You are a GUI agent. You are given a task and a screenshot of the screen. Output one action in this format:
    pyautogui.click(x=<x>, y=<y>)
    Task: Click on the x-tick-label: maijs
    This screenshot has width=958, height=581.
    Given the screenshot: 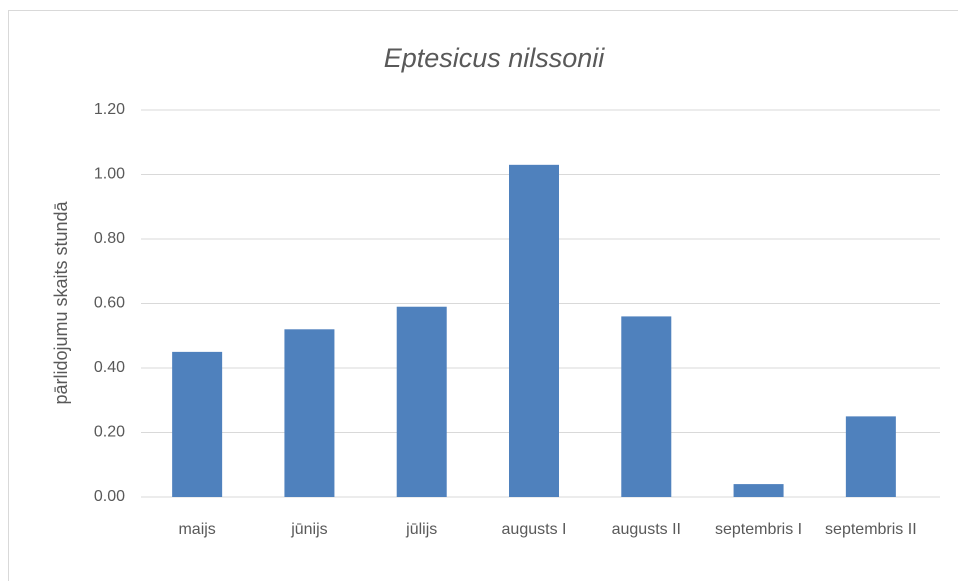 What is the action you would take?
    pyautogui.click(x=197, y=529)
    